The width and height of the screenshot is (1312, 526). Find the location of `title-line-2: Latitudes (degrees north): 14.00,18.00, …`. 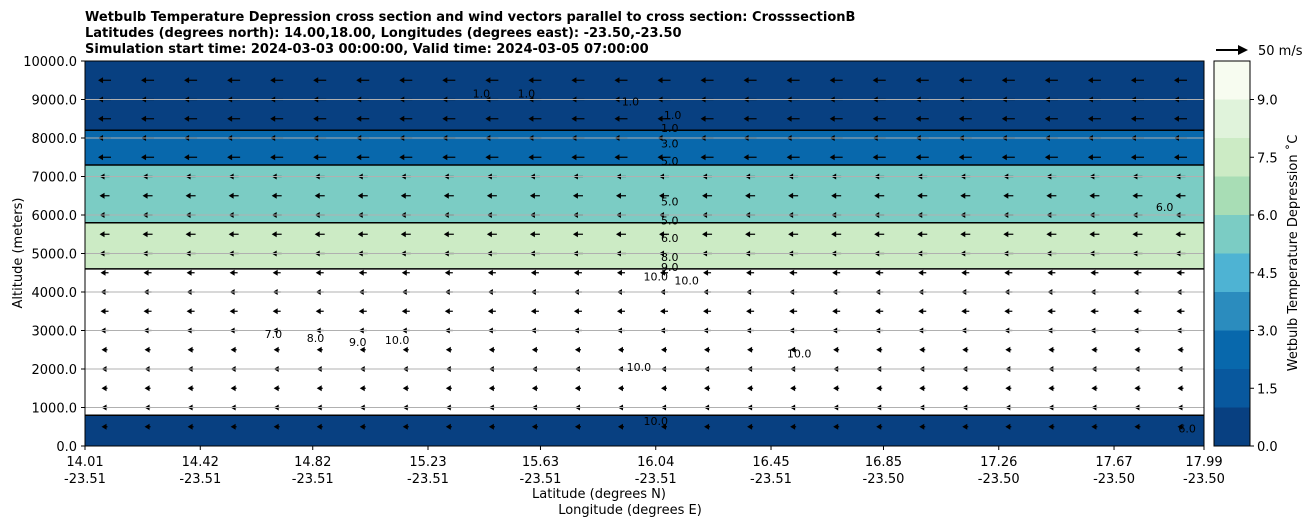

title-line-2: Latitudes (degrees north): 14.00,18.00, … is located at coordinates (383, 33).